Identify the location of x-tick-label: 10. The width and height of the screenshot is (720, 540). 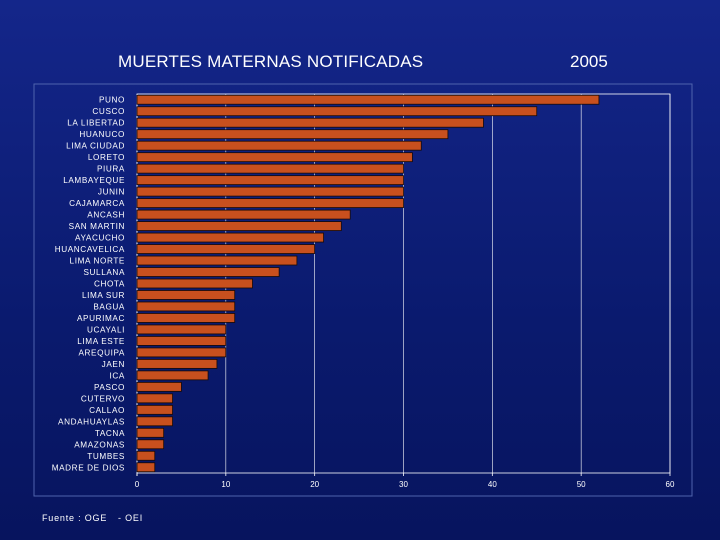
(225, 484).